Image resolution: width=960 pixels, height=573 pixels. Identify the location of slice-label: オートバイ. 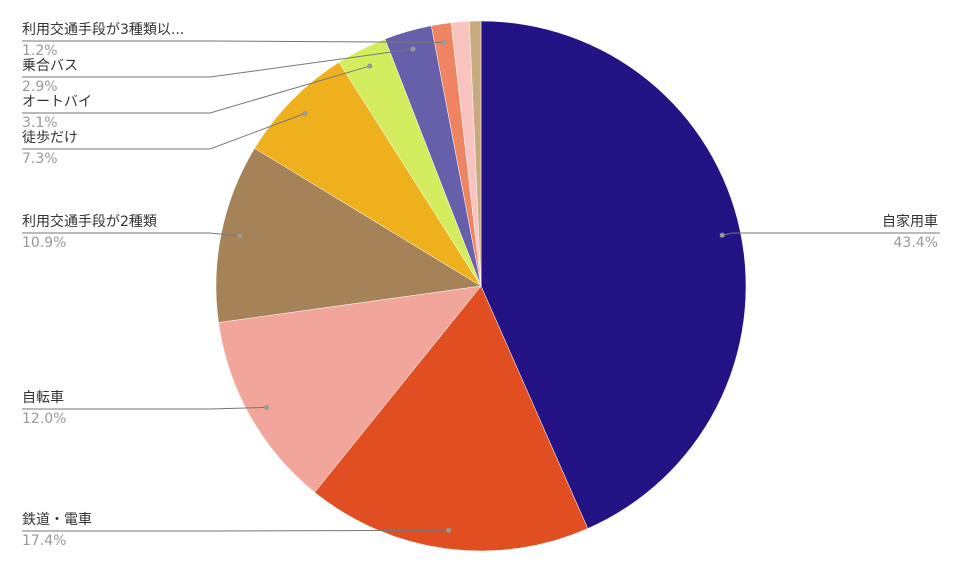
(57, 102).